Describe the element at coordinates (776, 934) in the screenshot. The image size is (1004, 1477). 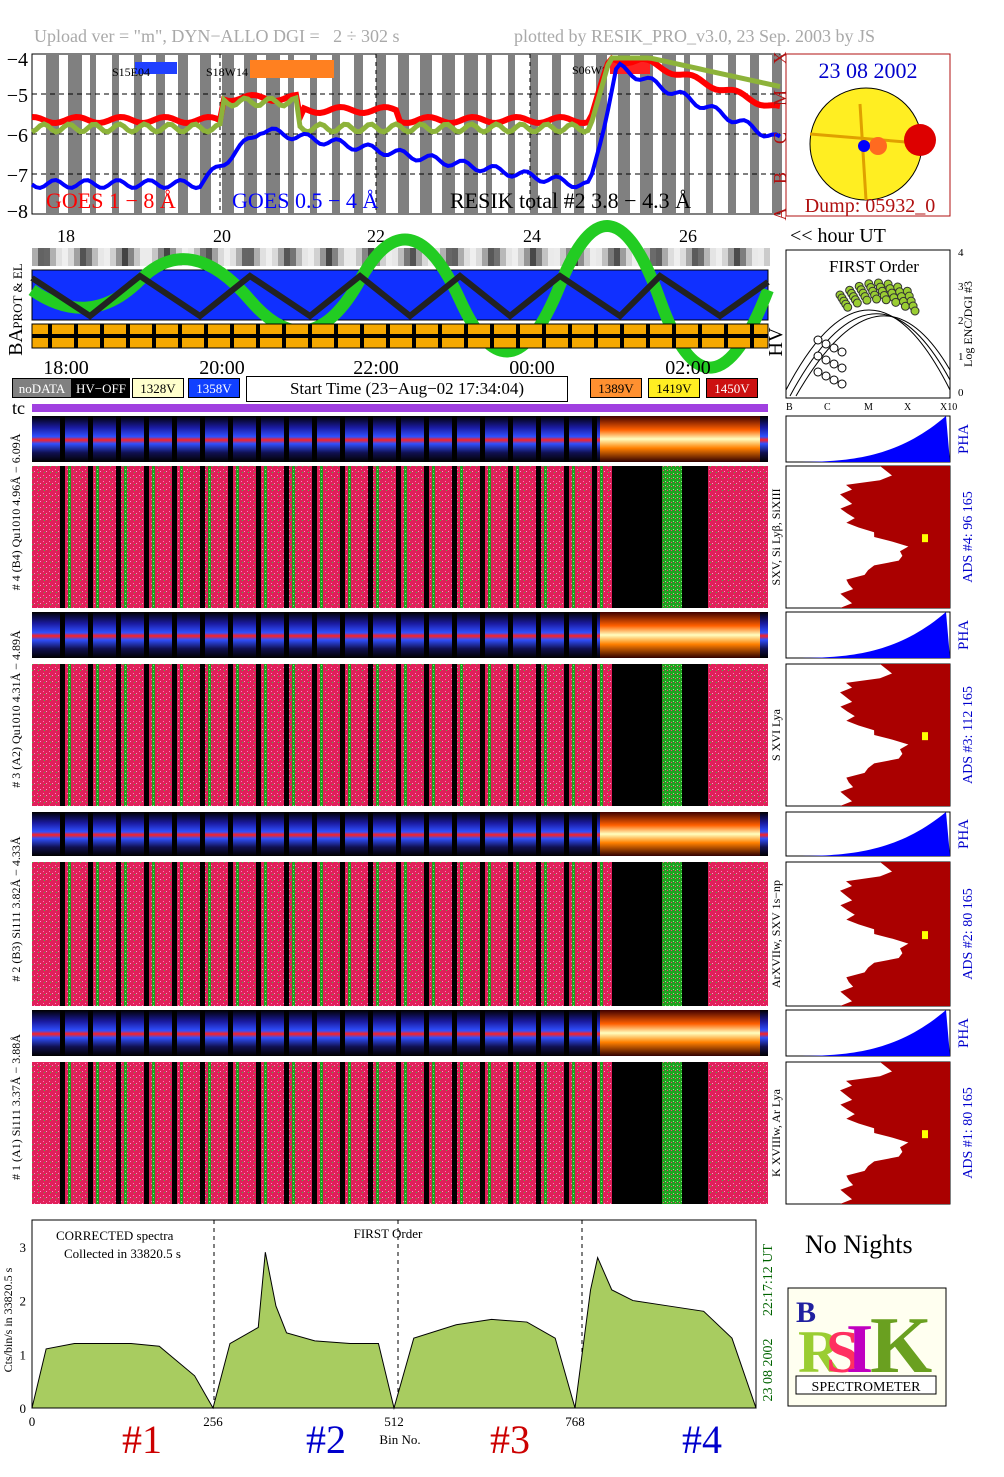
I see `line-label: ArXVIIw, SXV 1s−np` at that location.